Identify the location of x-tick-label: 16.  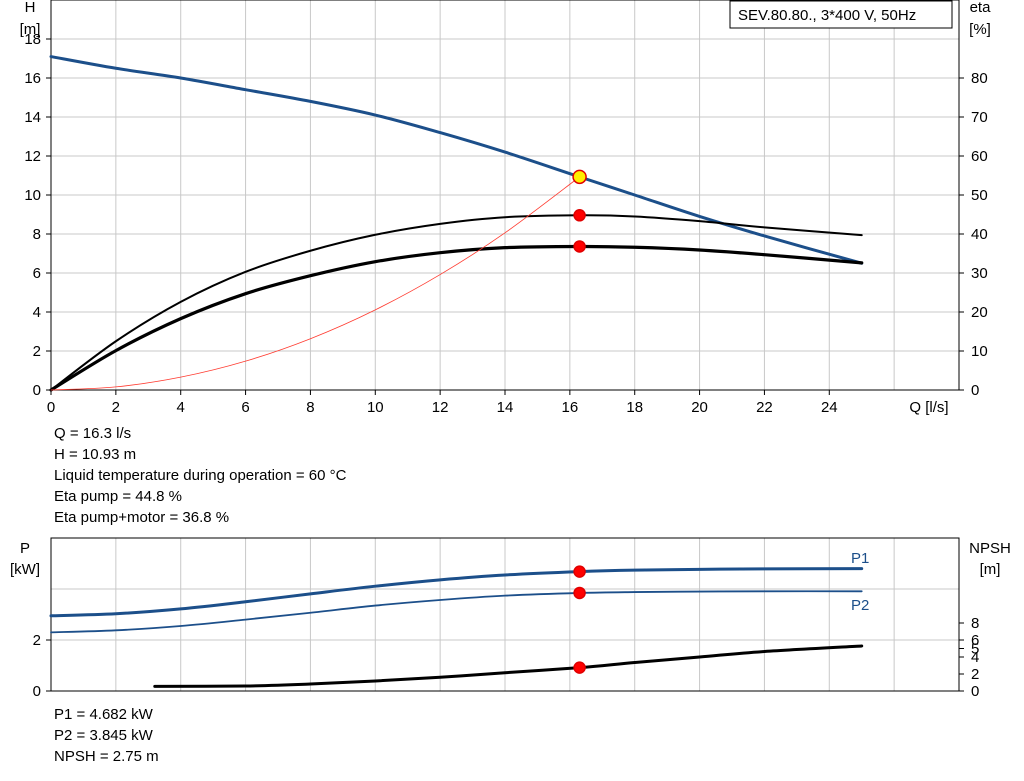
(570, 407).